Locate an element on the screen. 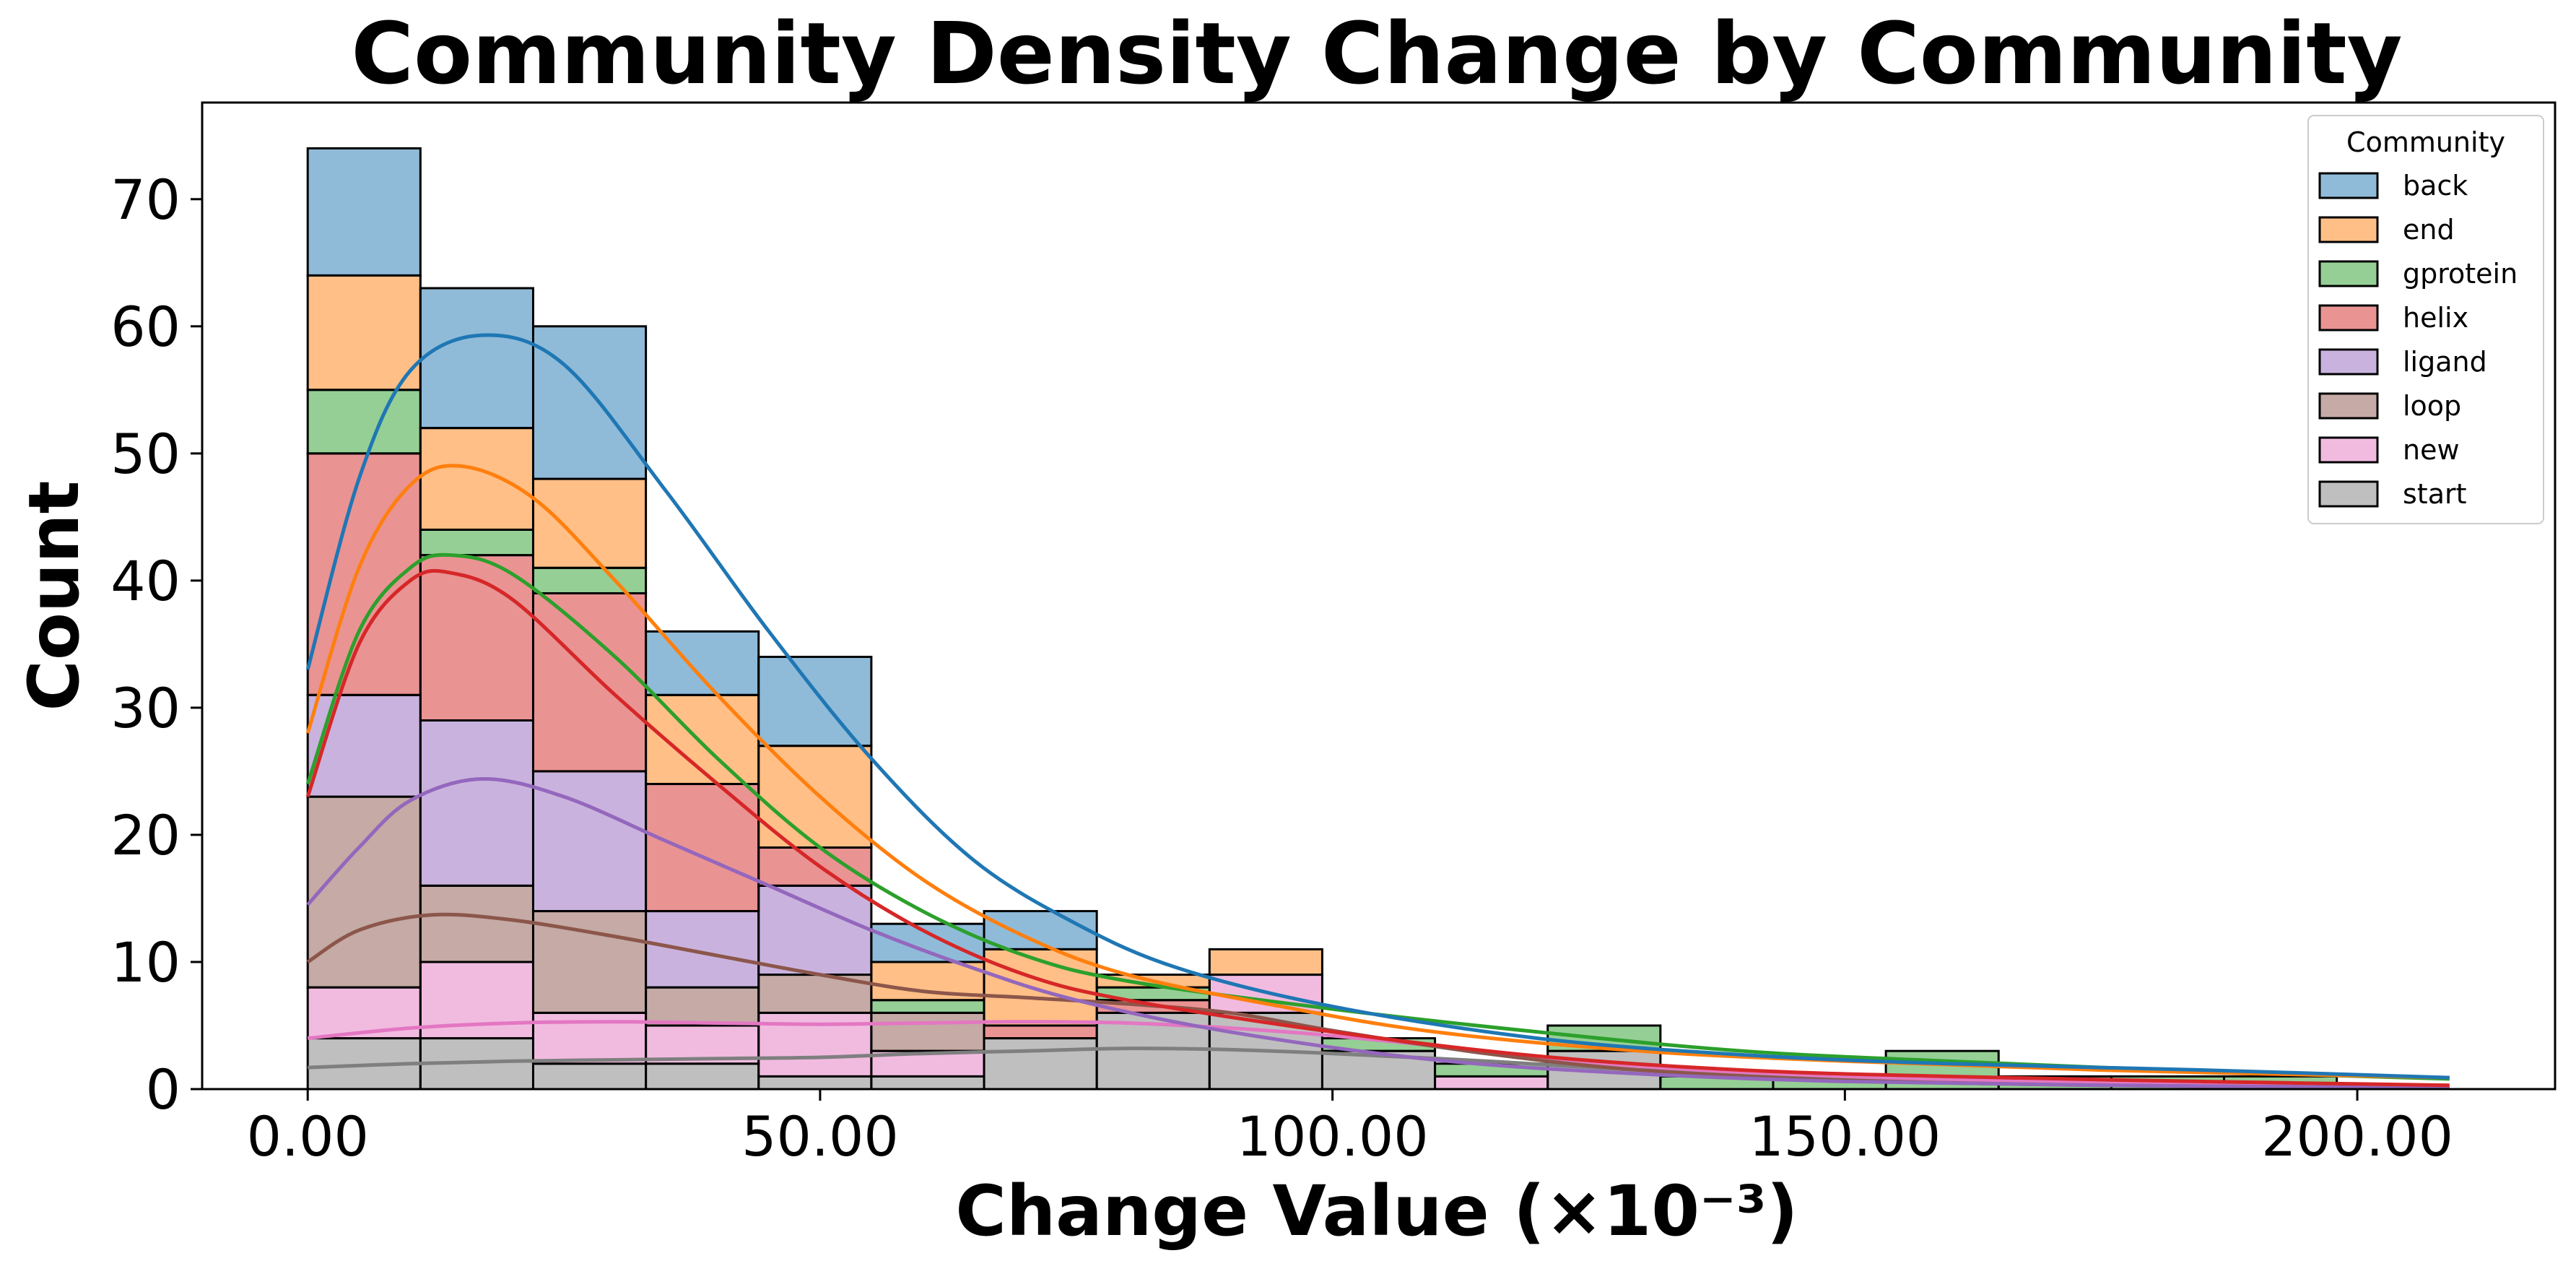 The image size is (2576, 1274). legend-title: Community is located at coordinates (2425, 142).